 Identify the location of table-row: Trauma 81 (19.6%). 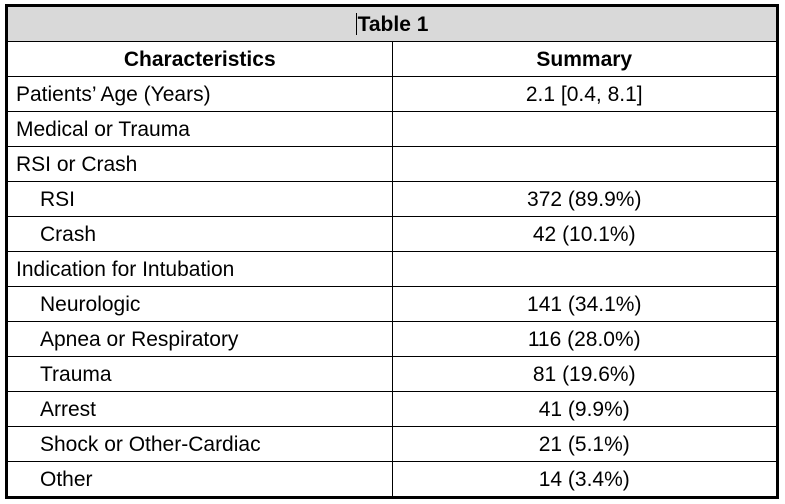
(392, 374).